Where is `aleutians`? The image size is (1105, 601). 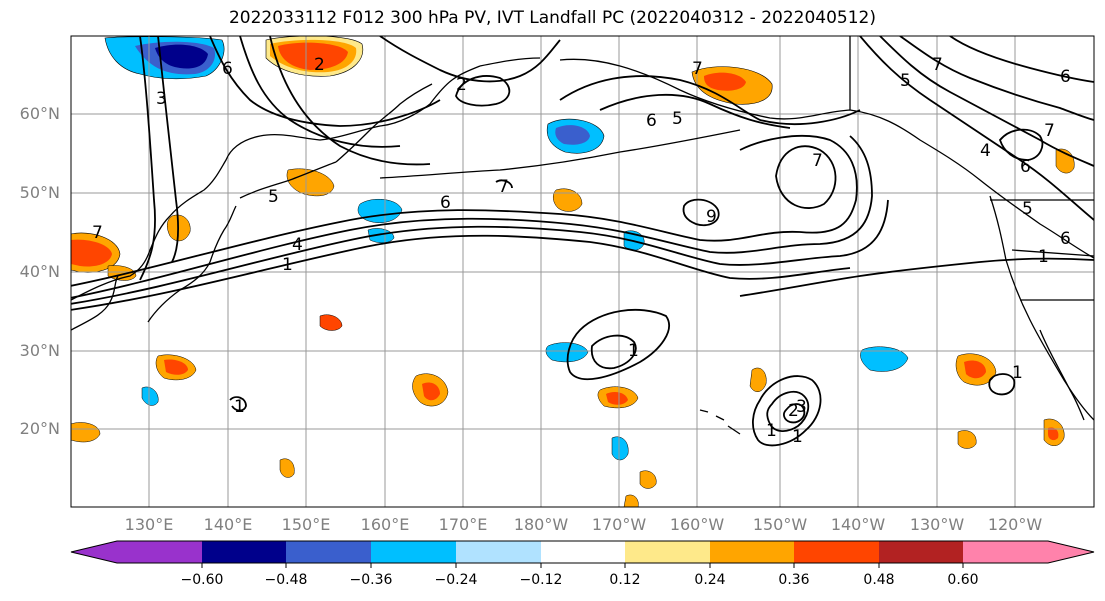 aleutians is located at coordinates (560, 154).